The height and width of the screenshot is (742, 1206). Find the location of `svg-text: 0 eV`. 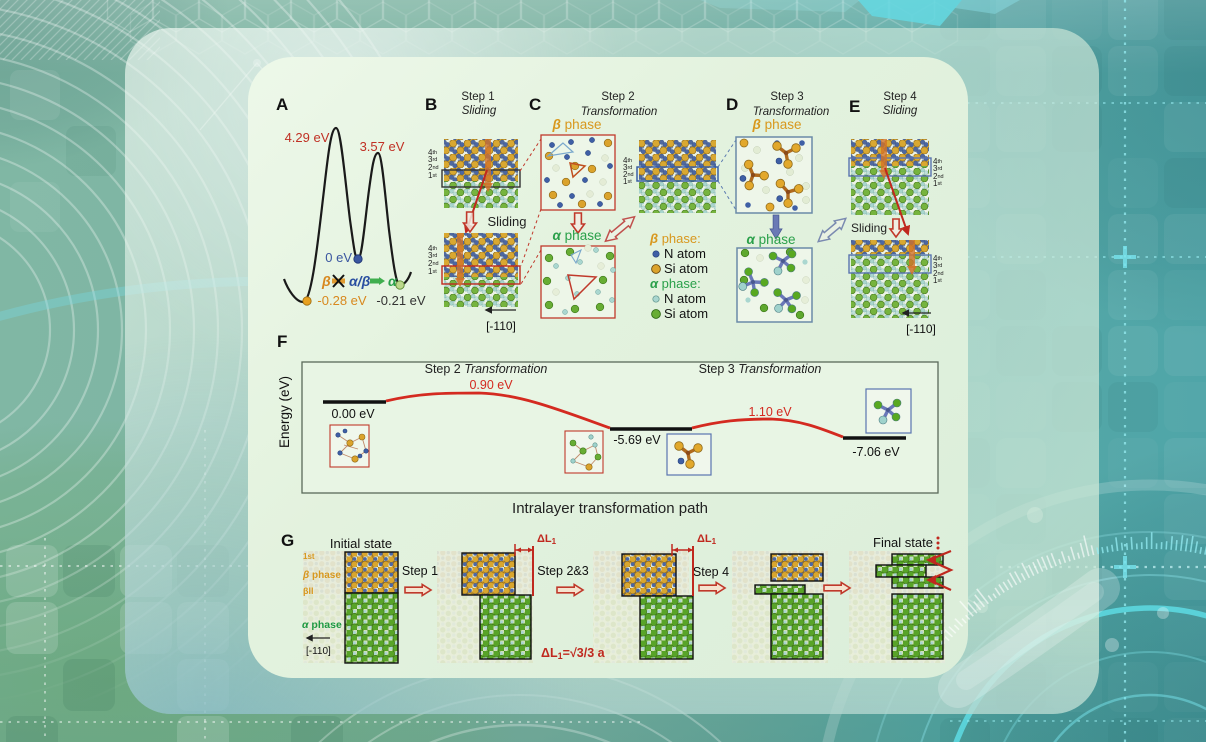

svg-text: 0 eV is located at coordinates (338, 257).